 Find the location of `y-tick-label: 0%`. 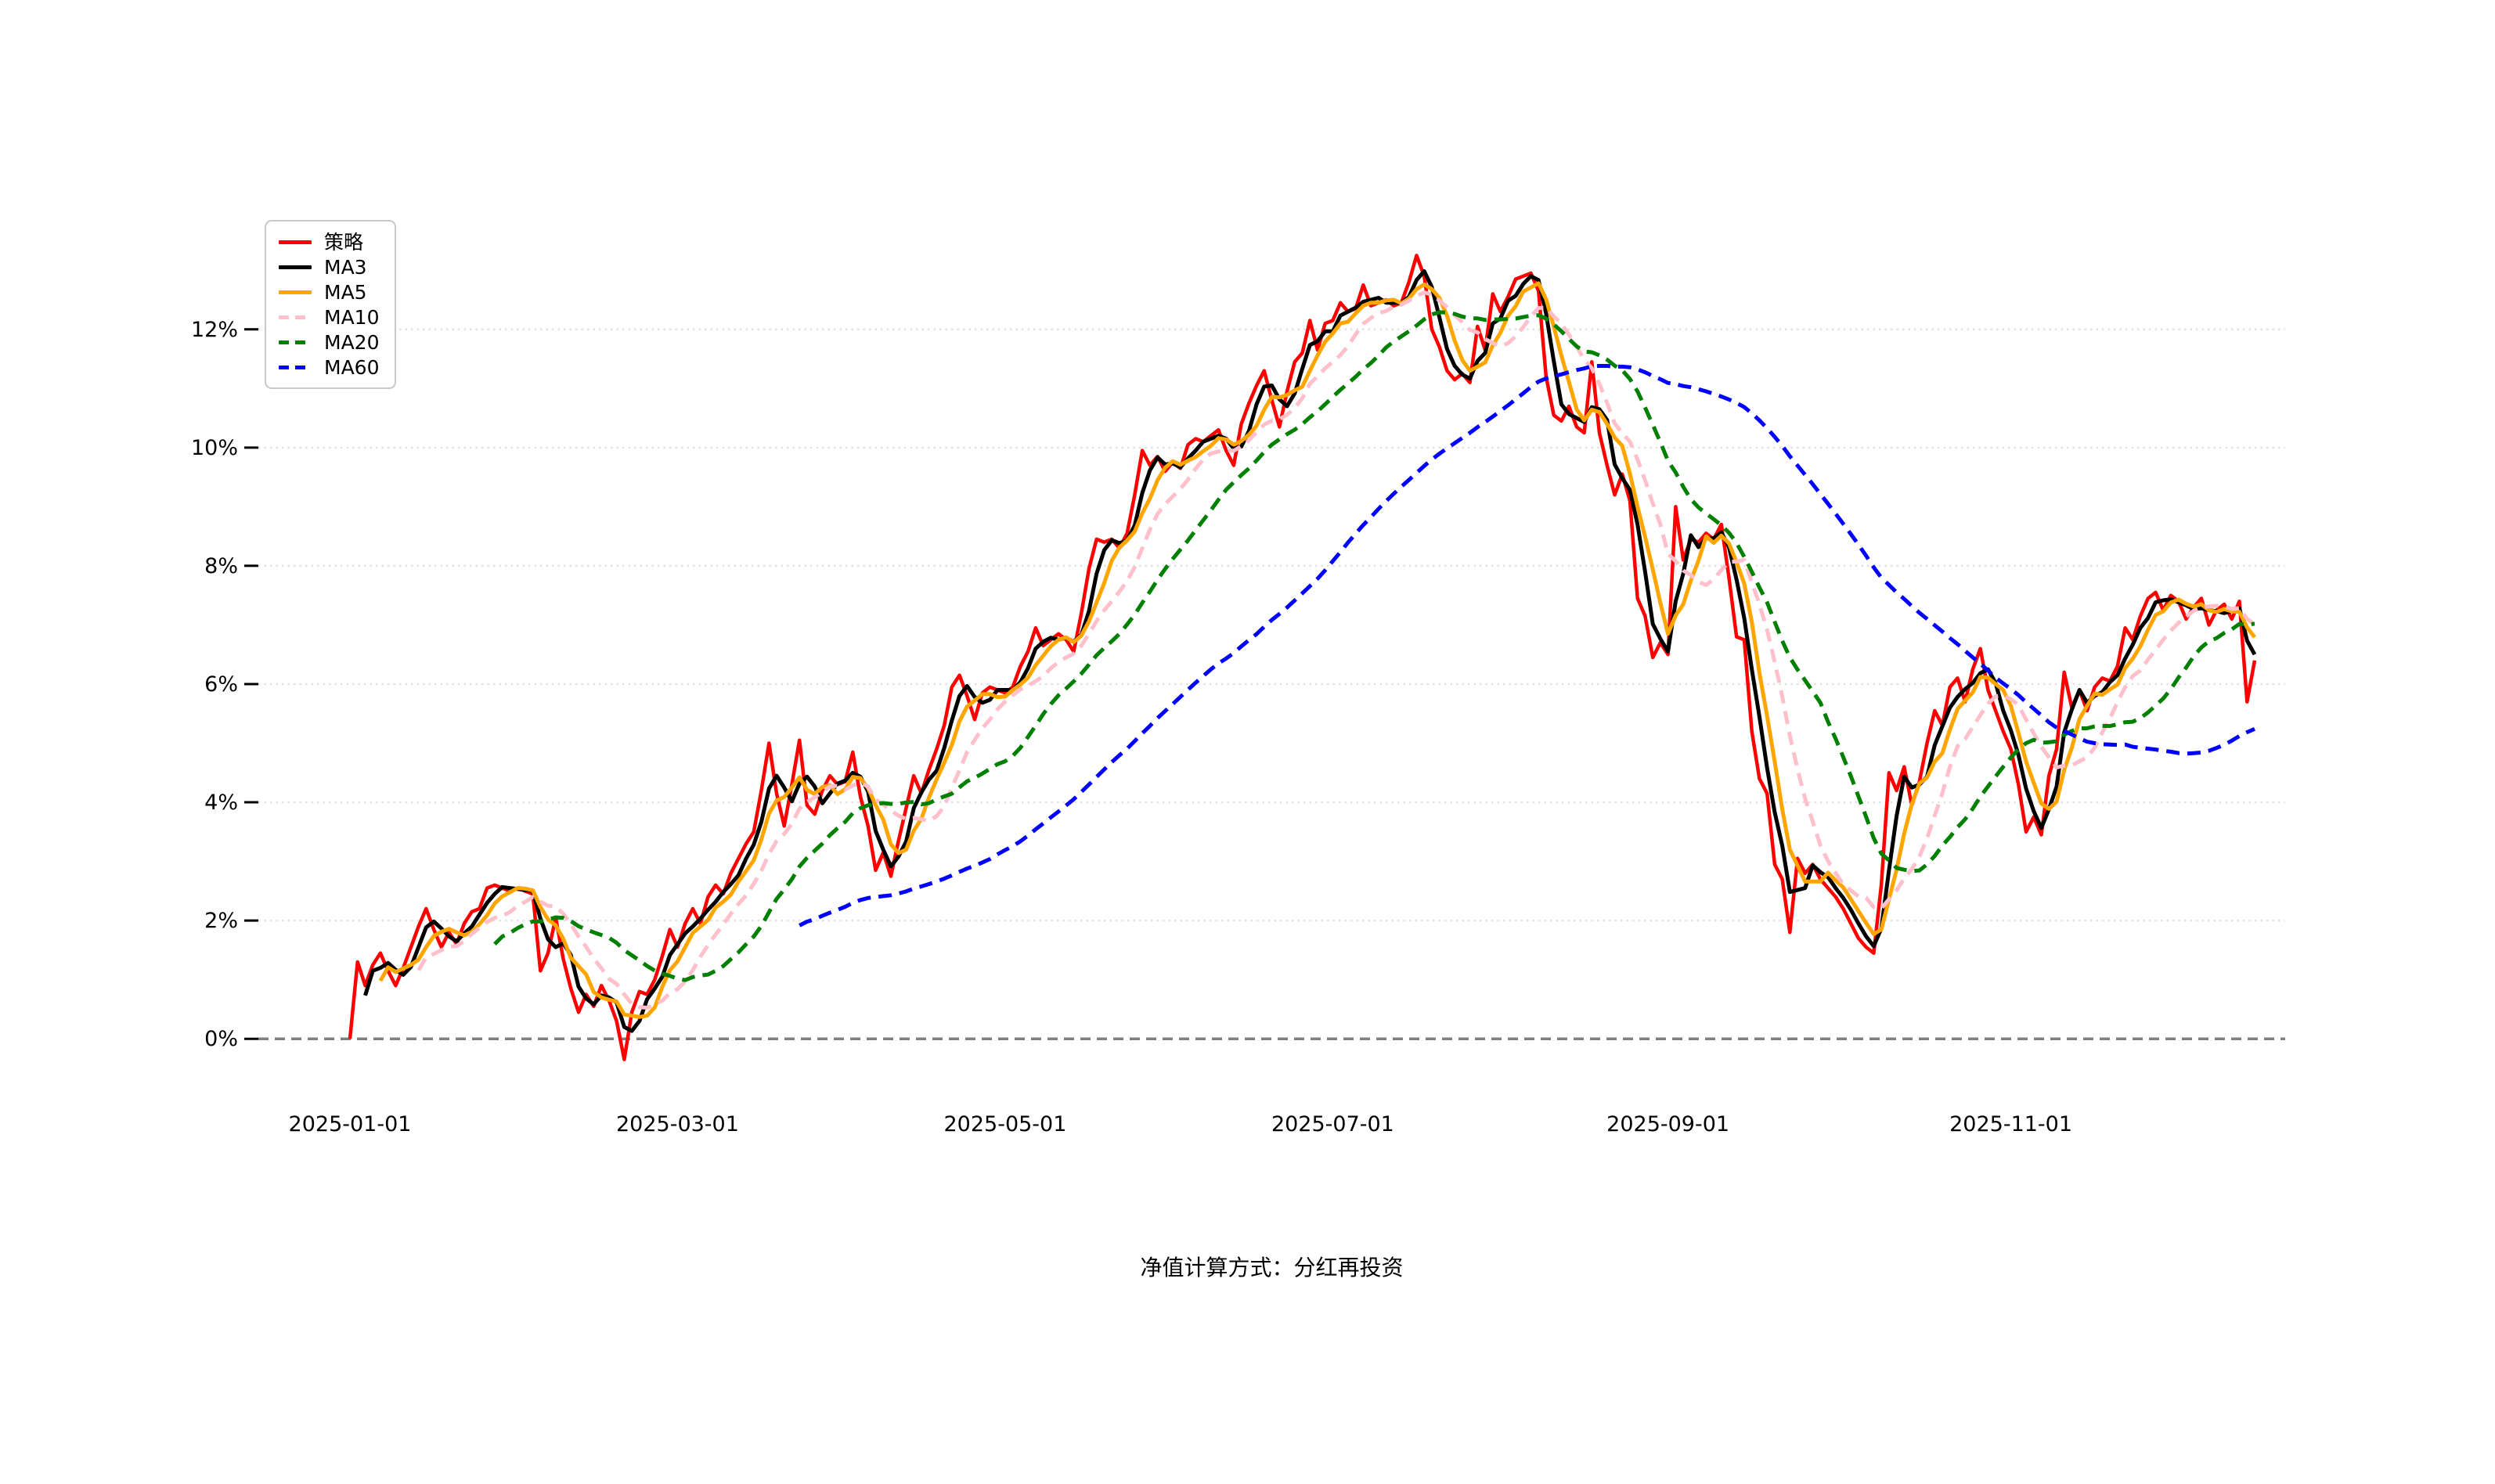

y-tick-label: 0% is located at coordinates (221, 1039).